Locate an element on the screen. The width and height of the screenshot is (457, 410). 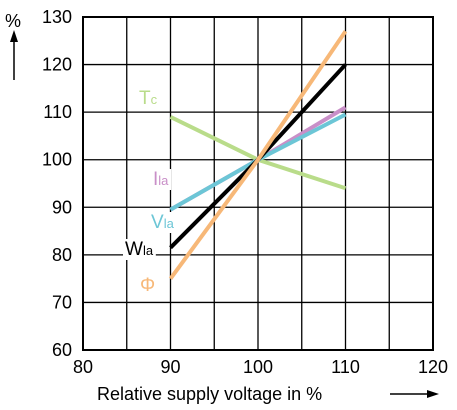
series-label-wla: Wla is located at coordinates (139, 249).